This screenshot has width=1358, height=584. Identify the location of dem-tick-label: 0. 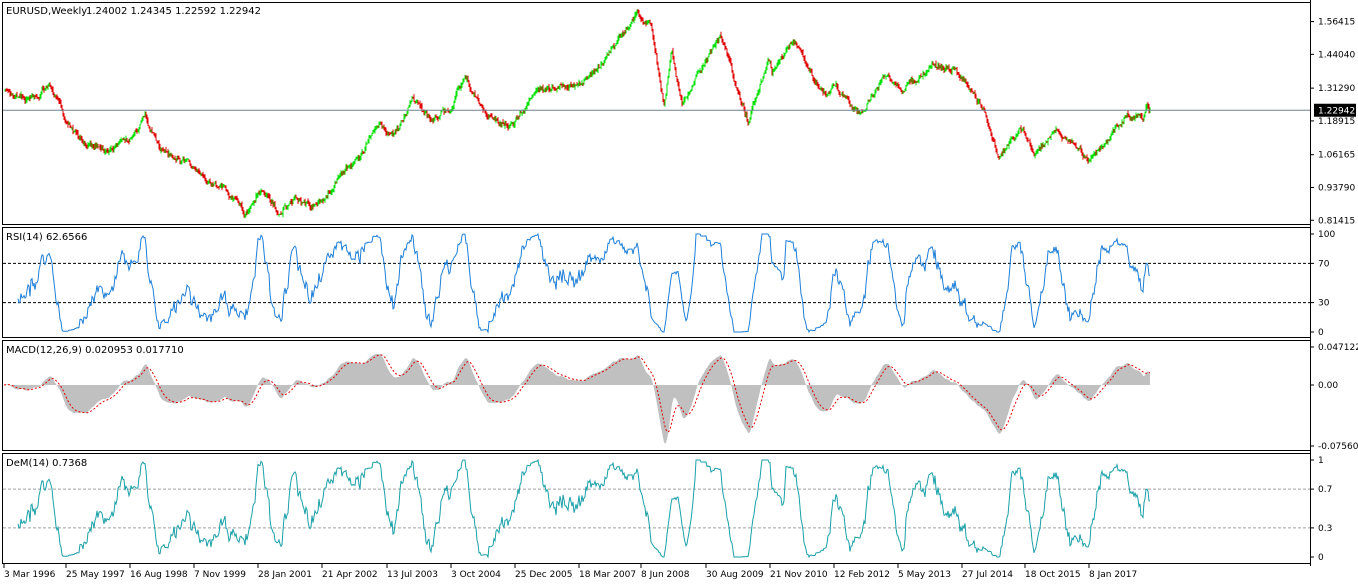
(1321, 558).